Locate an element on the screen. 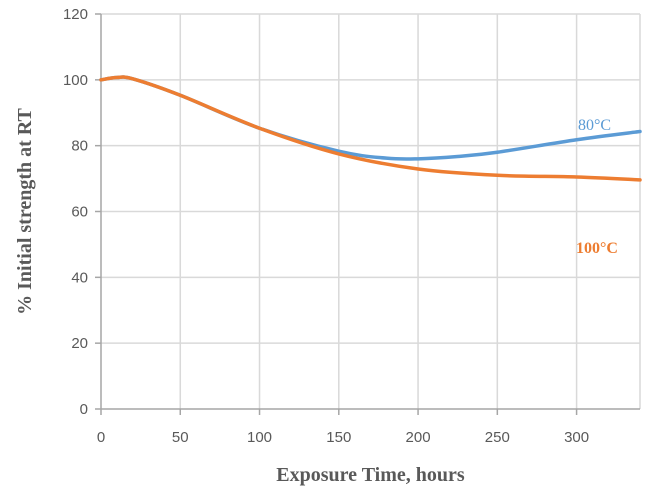 Image resolution: width=646 pixels, height=488 pixels. y-tick-label: 60 is located at coordinates (79, 212).